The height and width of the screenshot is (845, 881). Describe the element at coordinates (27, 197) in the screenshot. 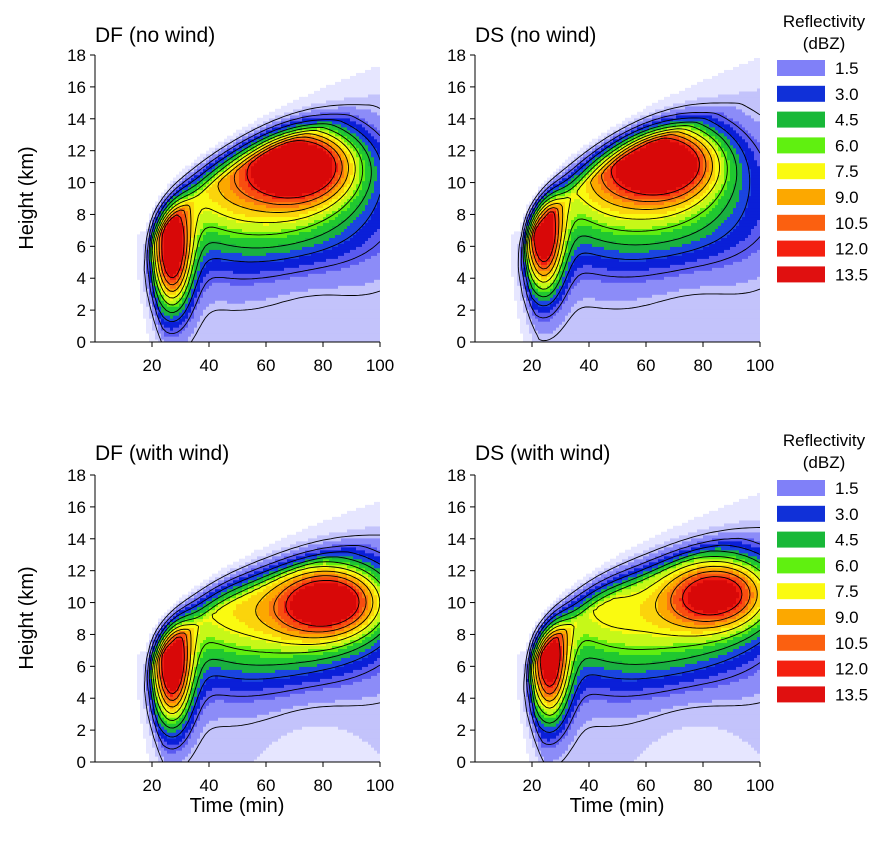

I see `y-axis-label-top: Height (km)` at that location.